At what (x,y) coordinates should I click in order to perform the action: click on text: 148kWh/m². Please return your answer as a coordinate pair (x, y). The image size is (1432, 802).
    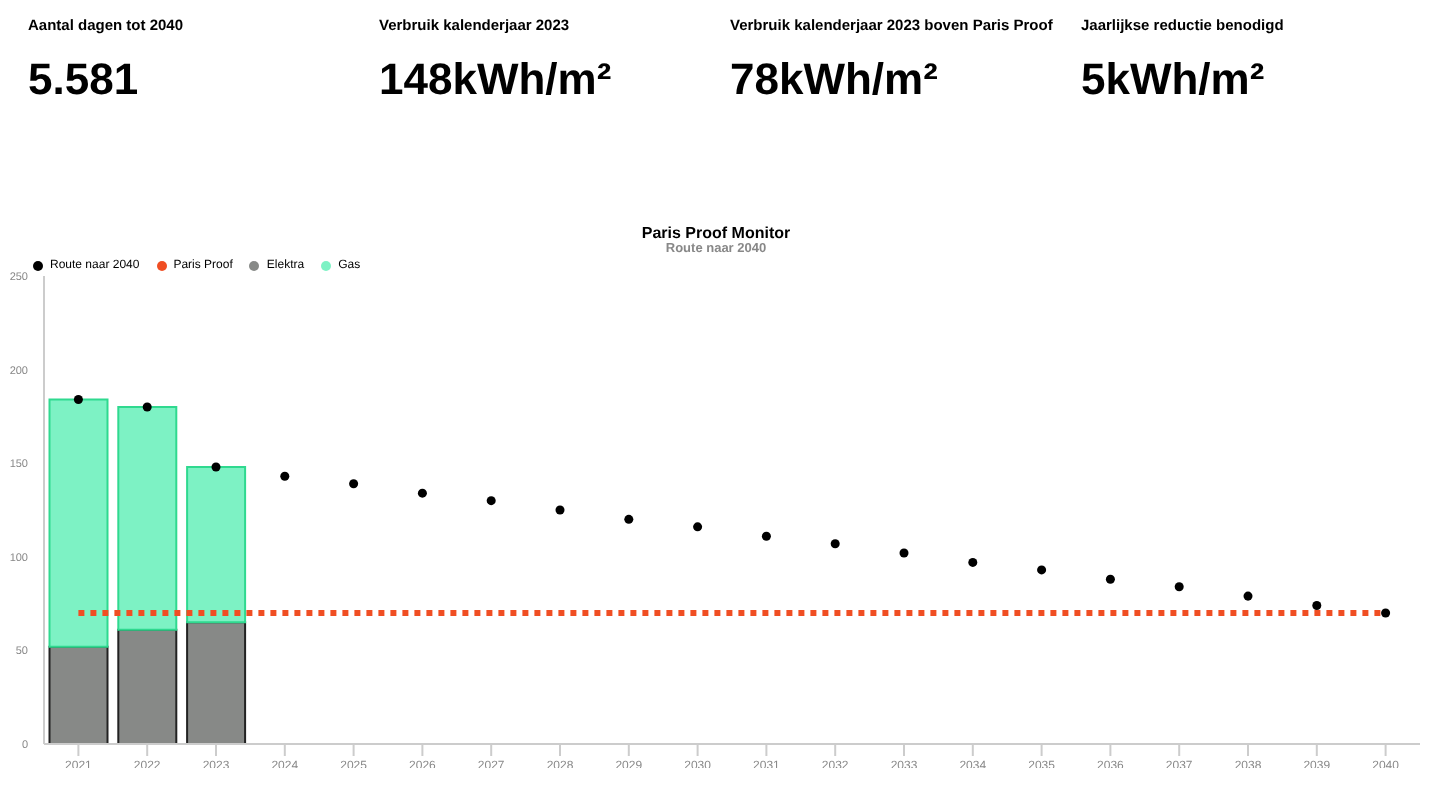
    Looking at the image, I should click on (496, 80).